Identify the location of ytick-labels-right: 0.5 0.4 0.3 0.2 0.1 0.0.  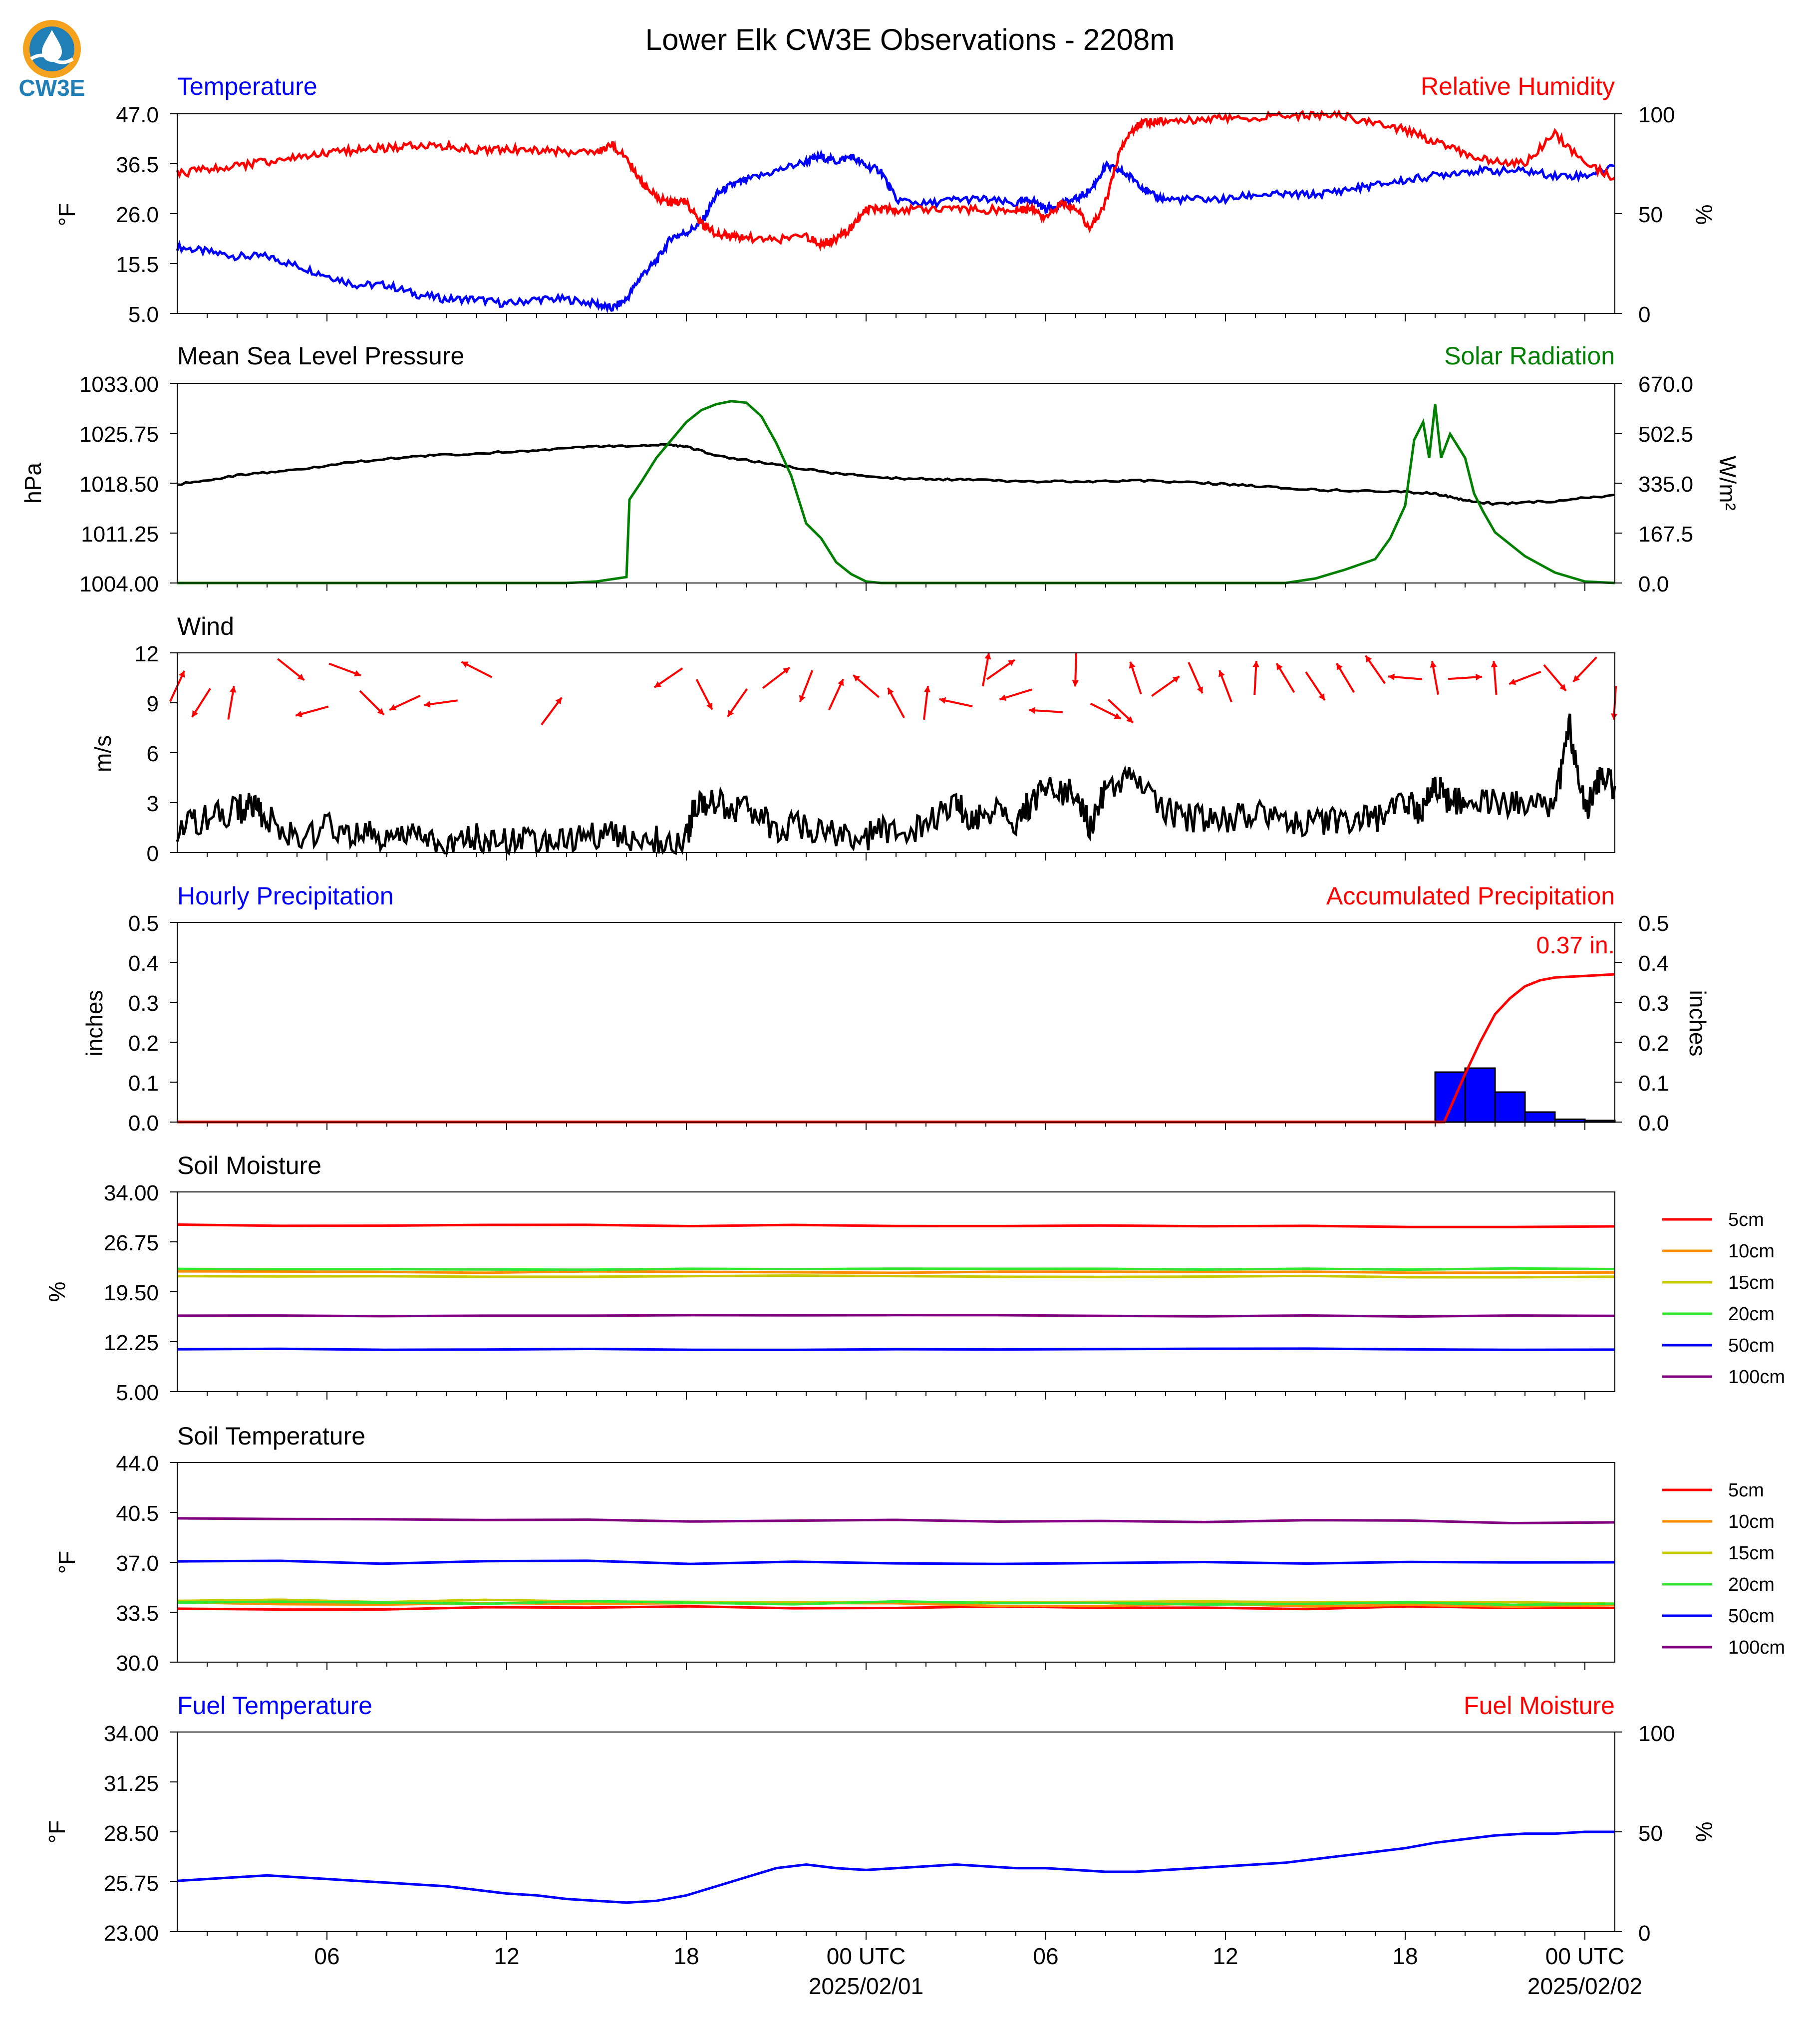
(1653, 1023).